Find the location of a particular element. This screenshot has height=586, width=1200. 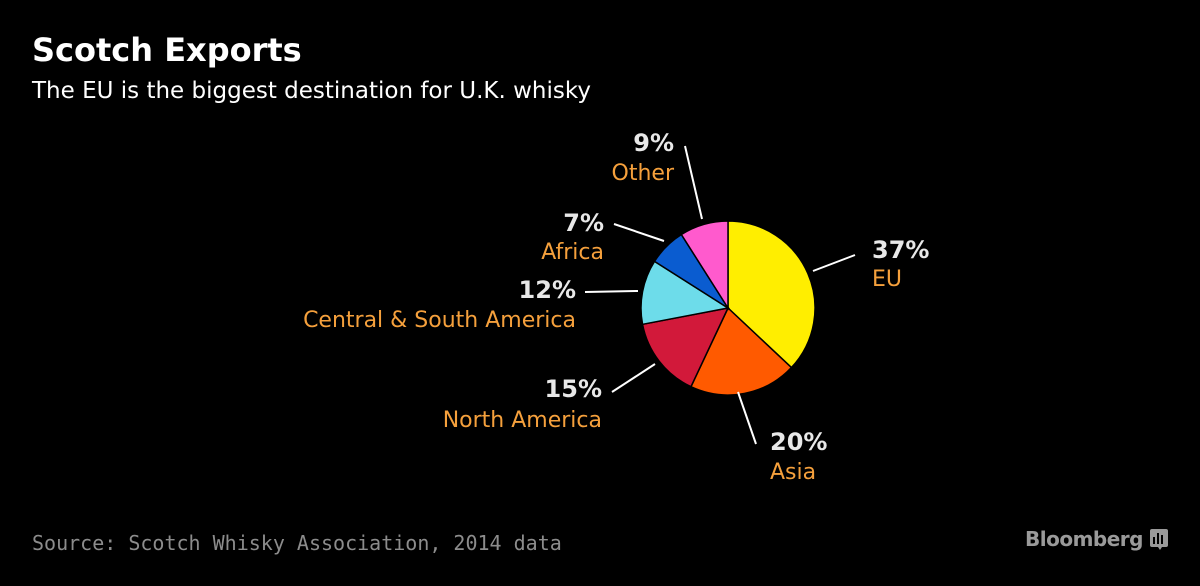

leader-line-central-south-america is located at coordinates (611, 291).